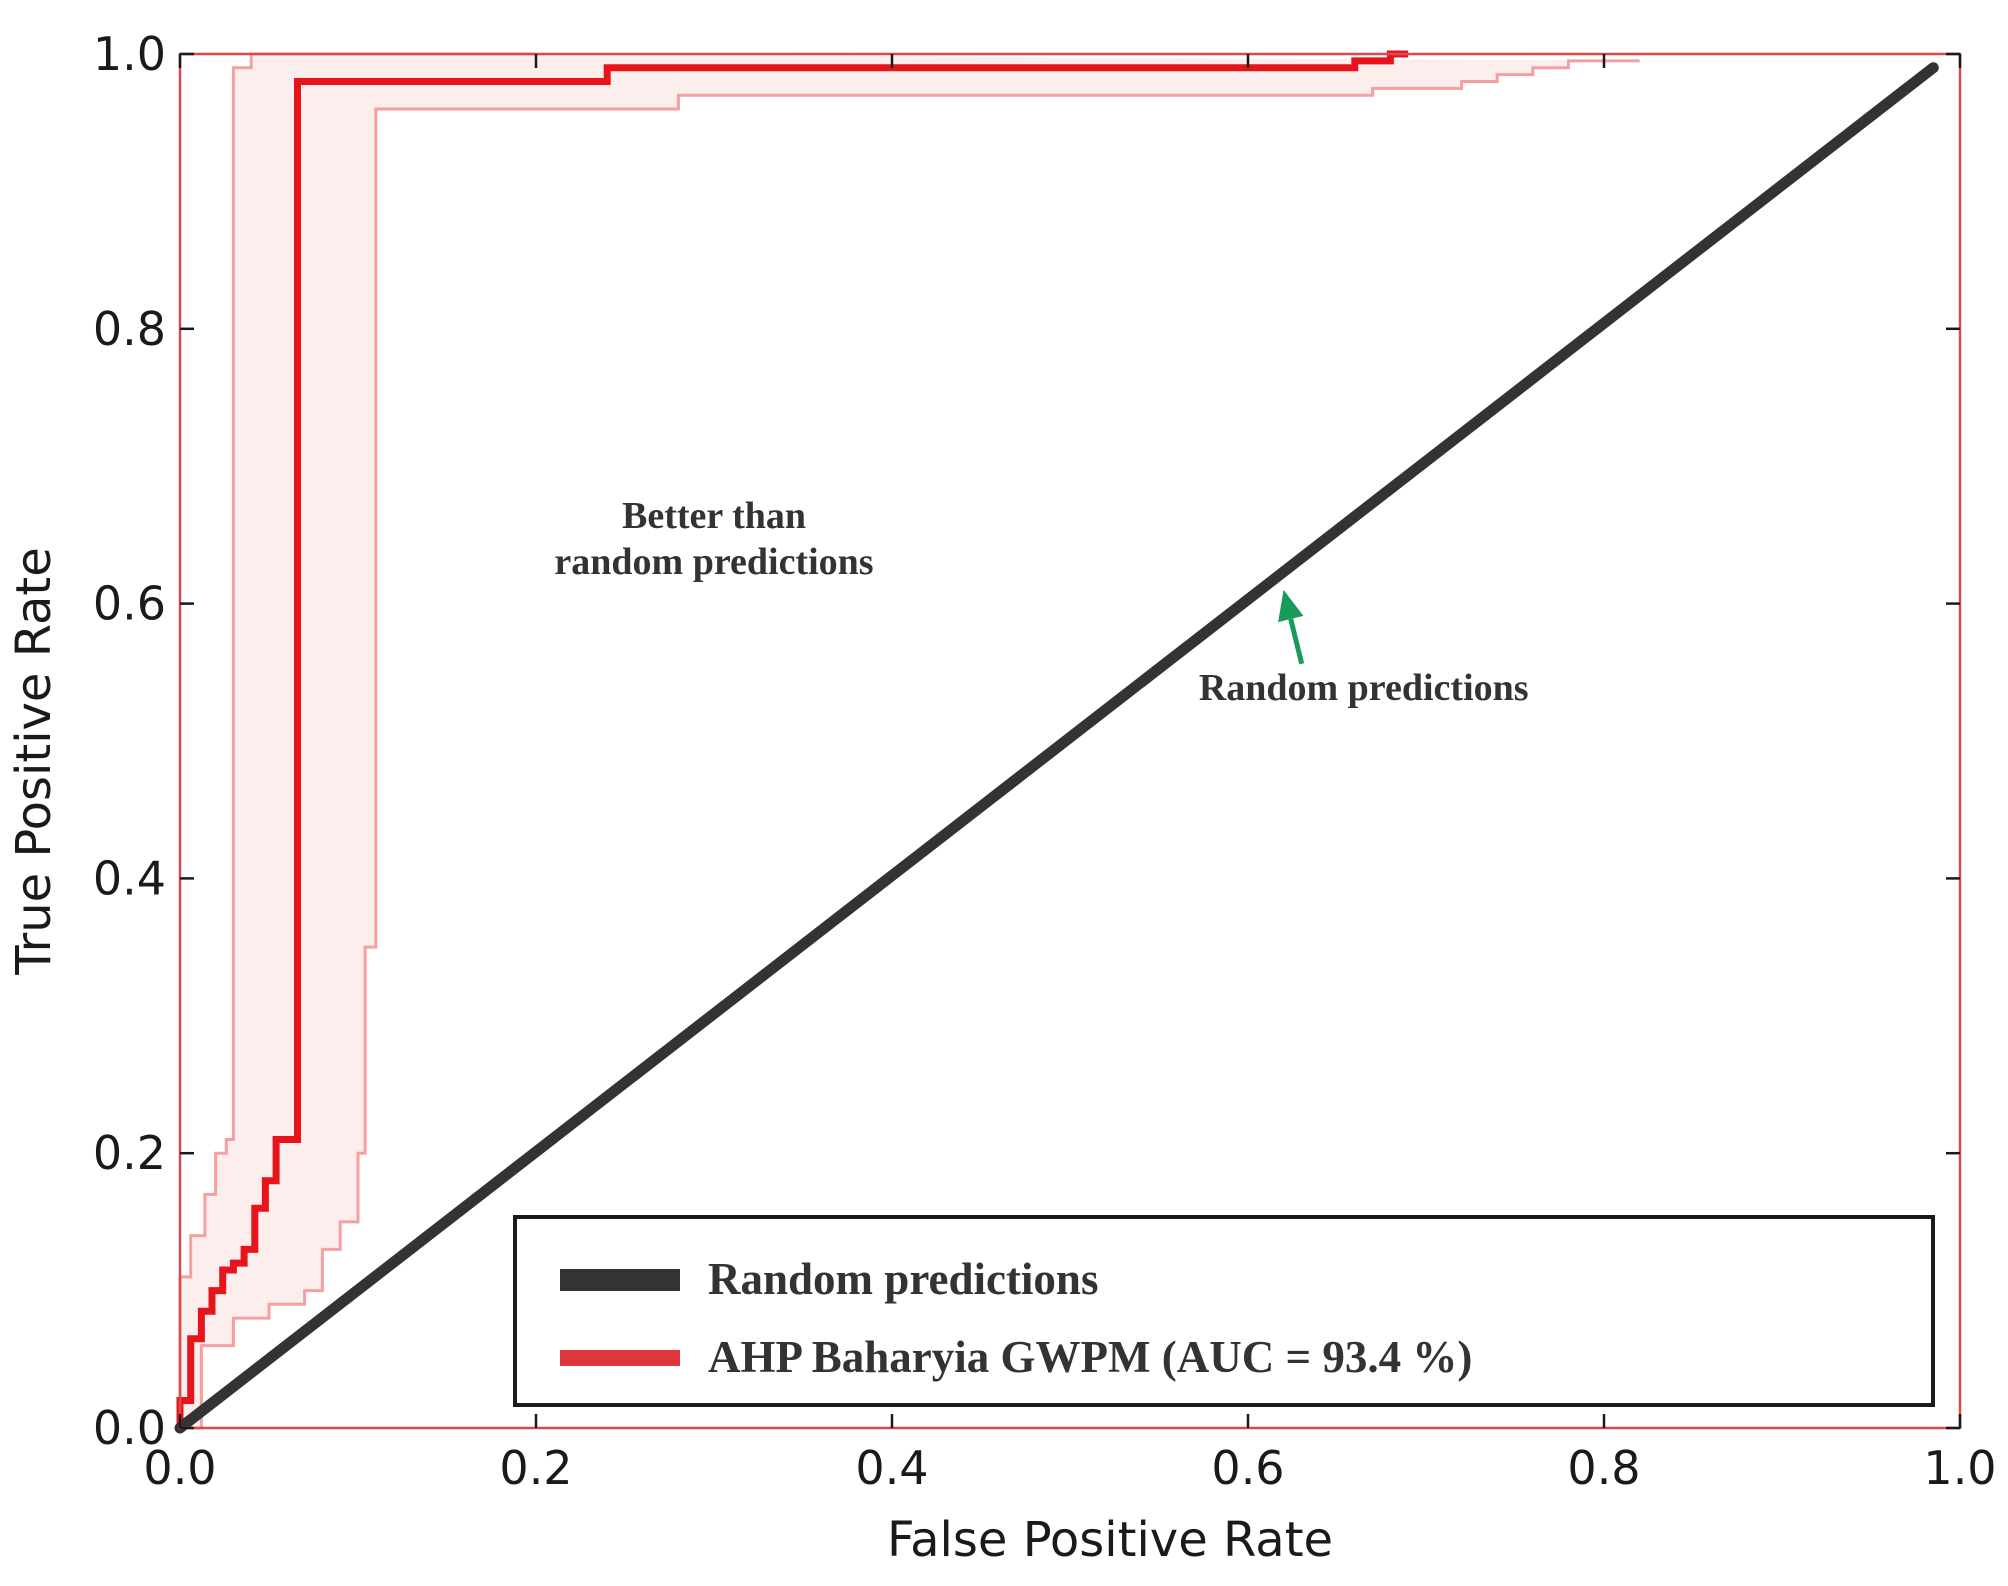 The width and height of the screenshot is (2008, 1586). What do you see at coordinates (1090, 1357) in the screenshot?
I see `legend-label-roc: AHP Baharyia GWPM (AUC = 93.4 %)` at bounding box center [1090, 1357].